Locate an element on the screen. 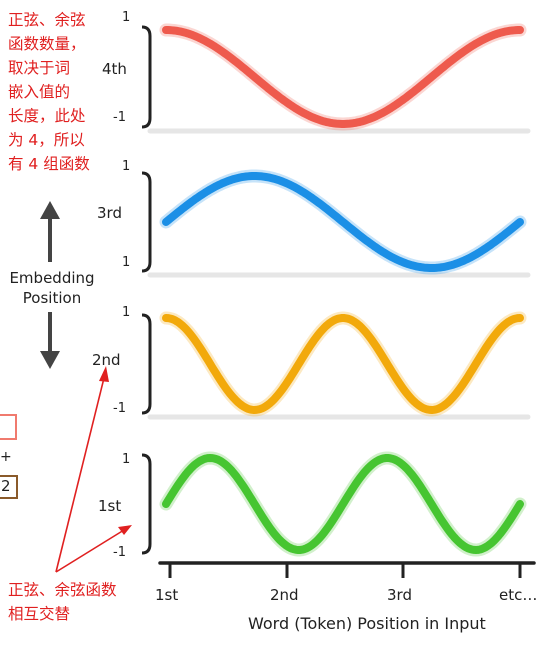 This screenshot has height=646, width=546. y-brackets is located at coordinates (146, 290).